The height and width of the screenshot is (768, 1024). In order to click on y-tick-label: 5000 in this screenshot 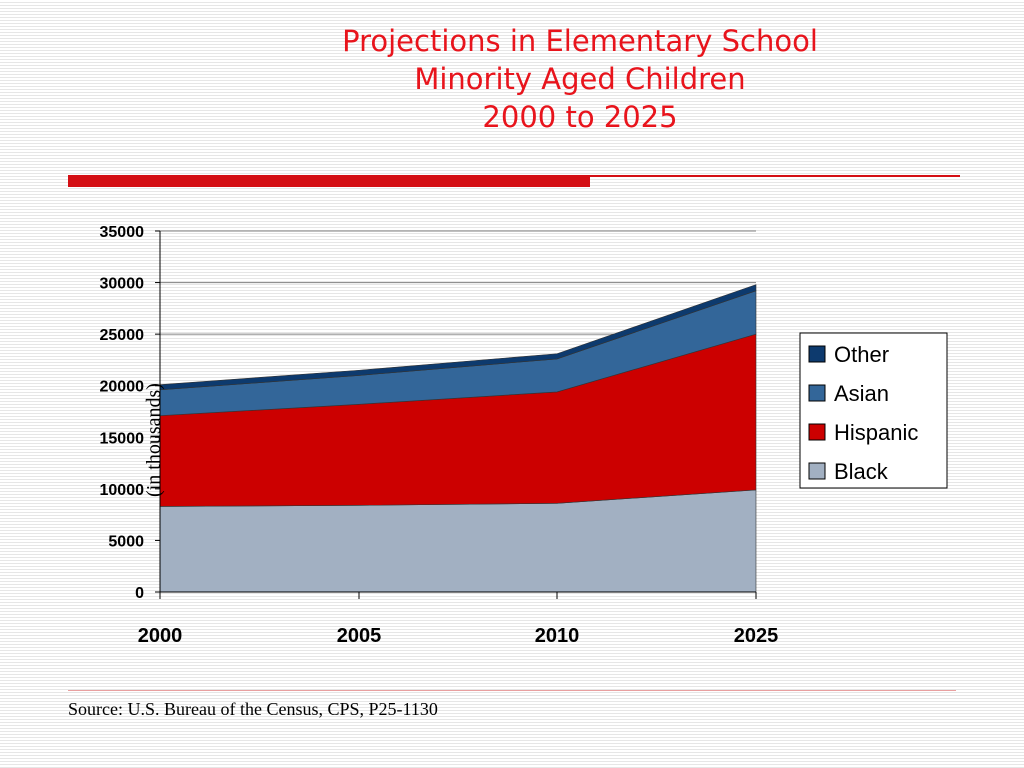, I will do `click(126, 541)`.